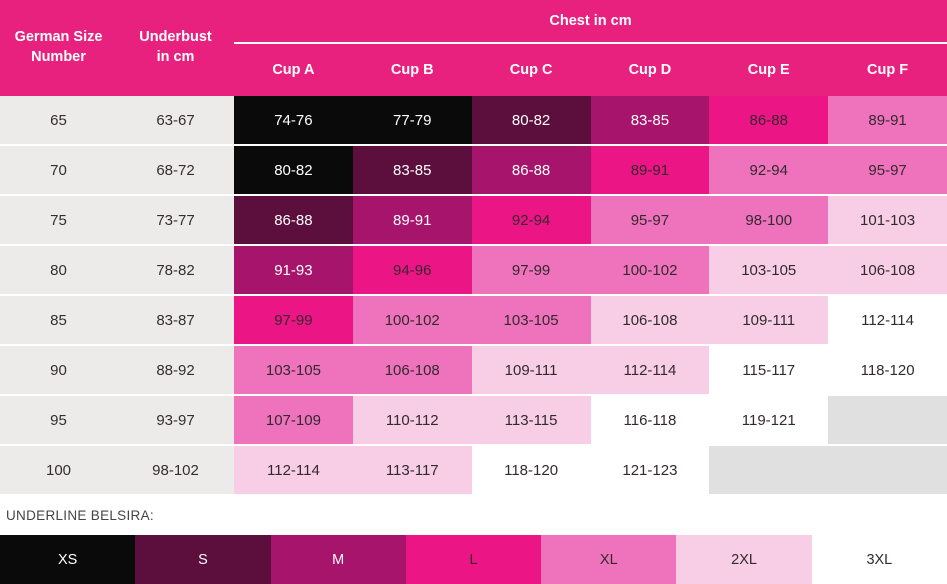 This screenshot has height=584, width=947. I want to click on column-header-cup-e: Cup E, so click(768, 70).